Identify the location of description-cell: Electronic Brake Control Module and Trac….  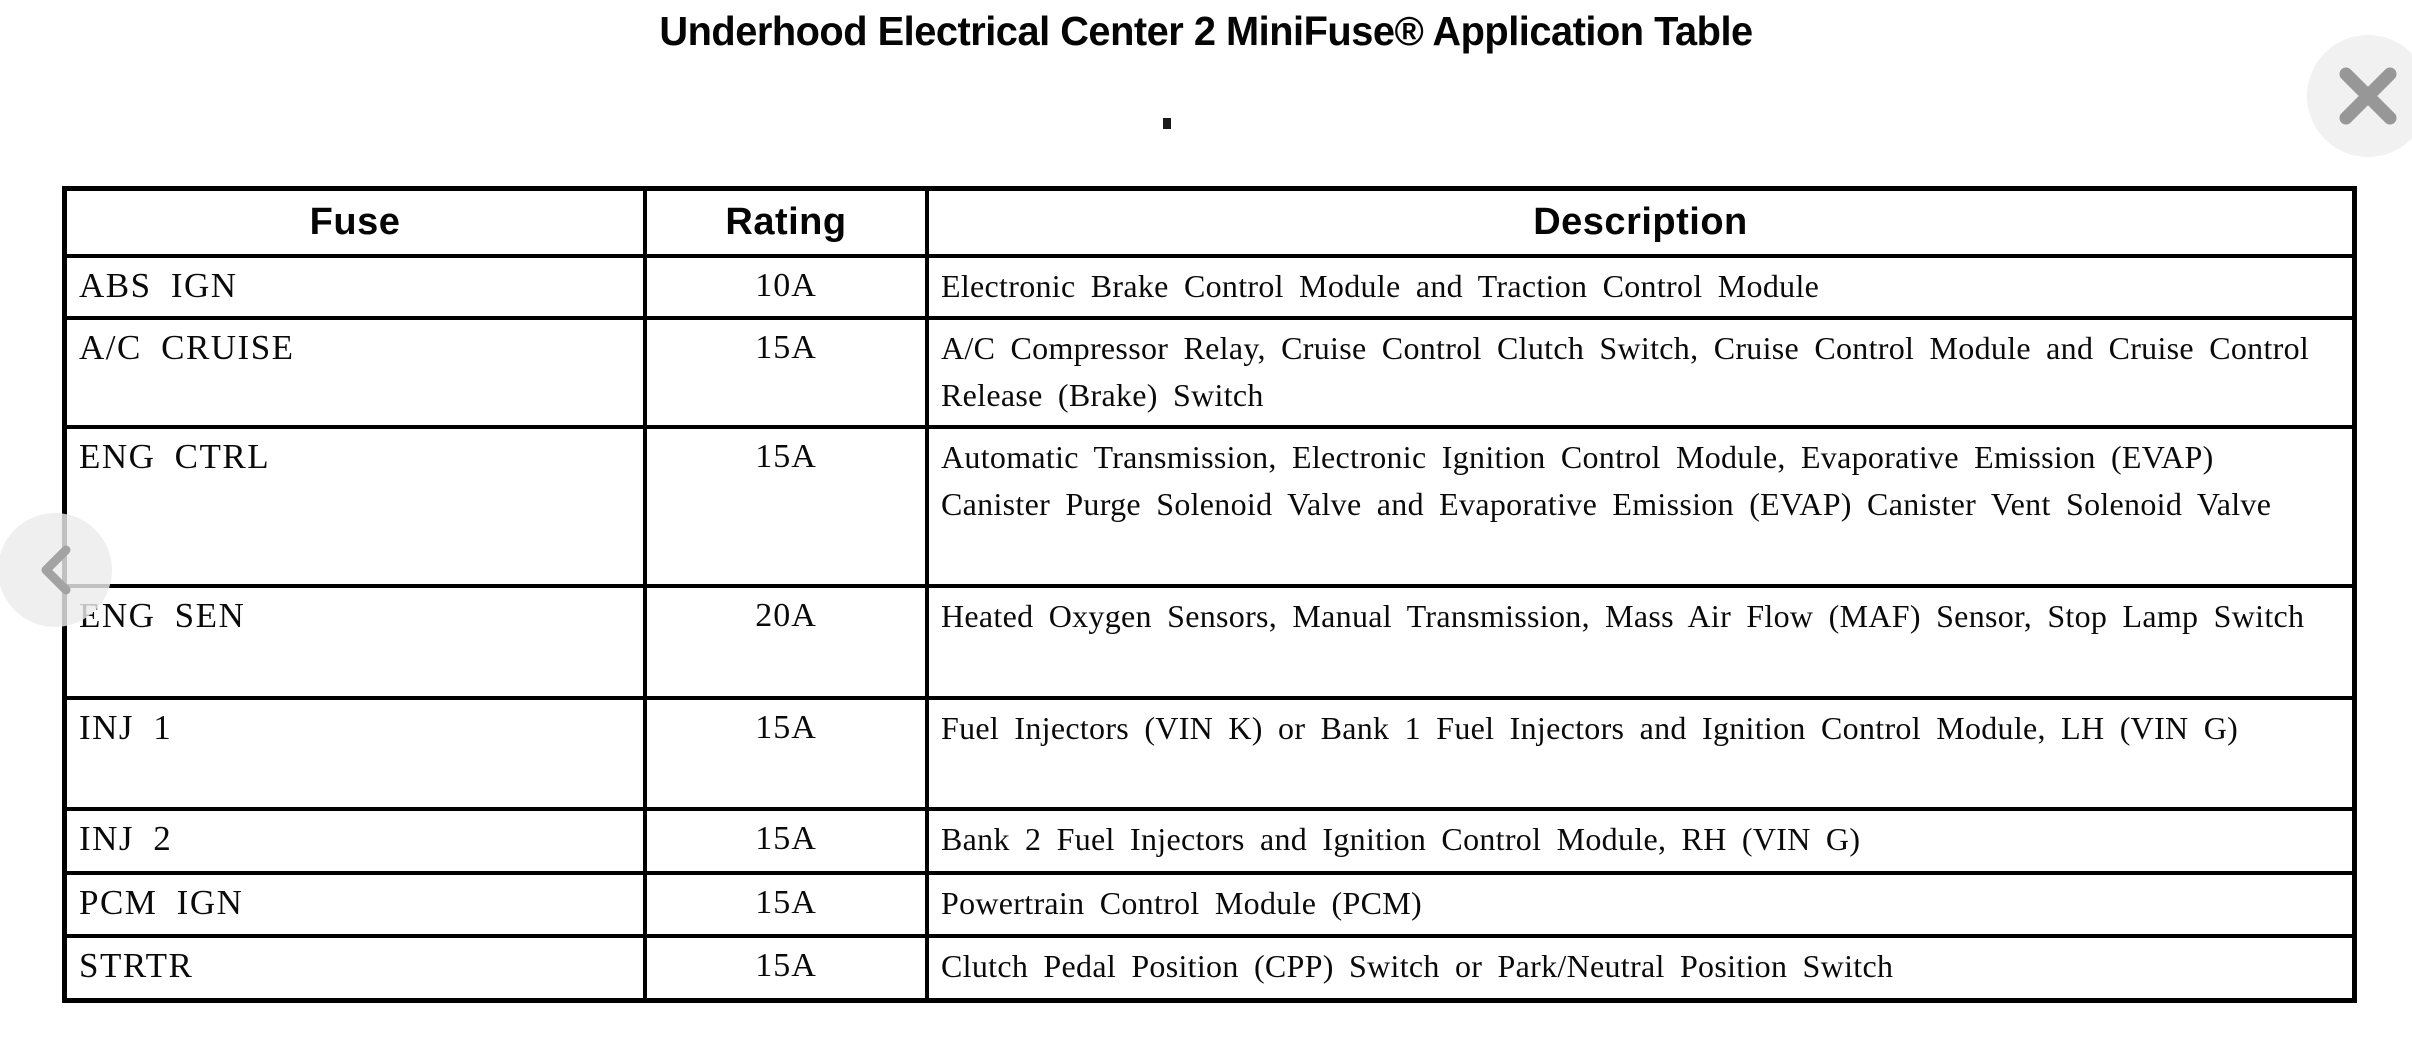
(1640, 289).